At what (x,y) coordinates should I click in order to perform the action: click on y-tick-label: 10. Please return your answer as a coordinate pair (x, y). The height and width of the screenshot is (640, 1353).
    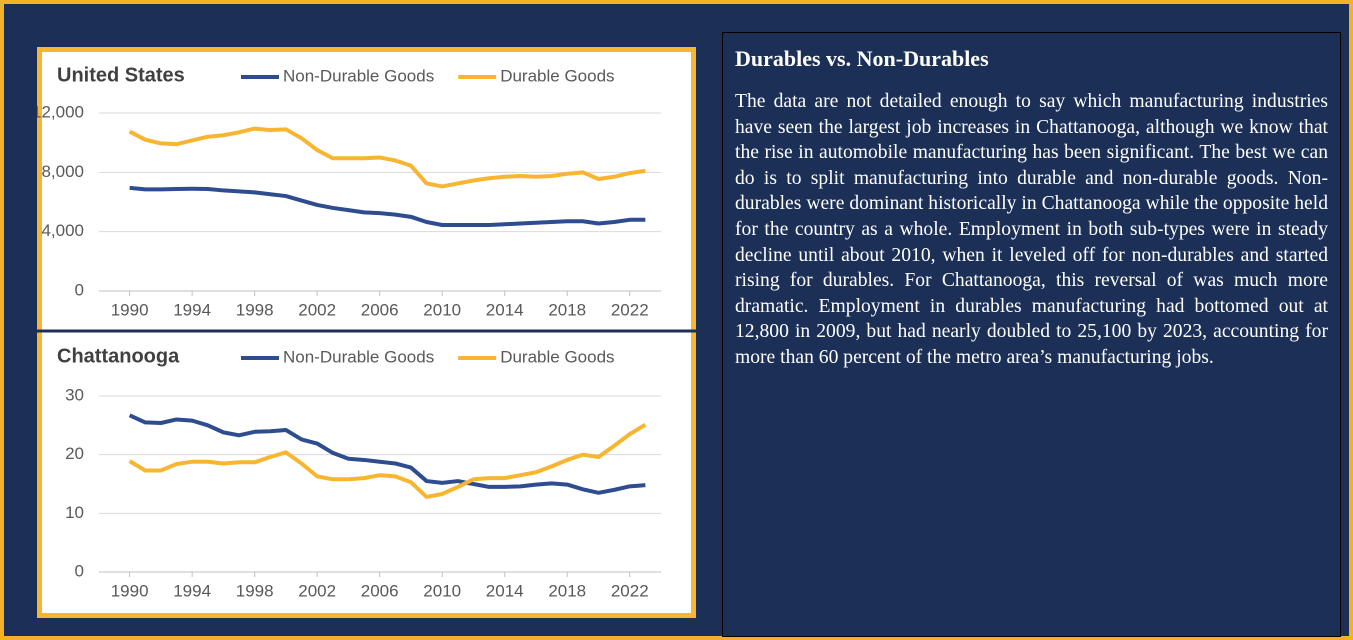
    Looking at the image, I should click on (74, 512).